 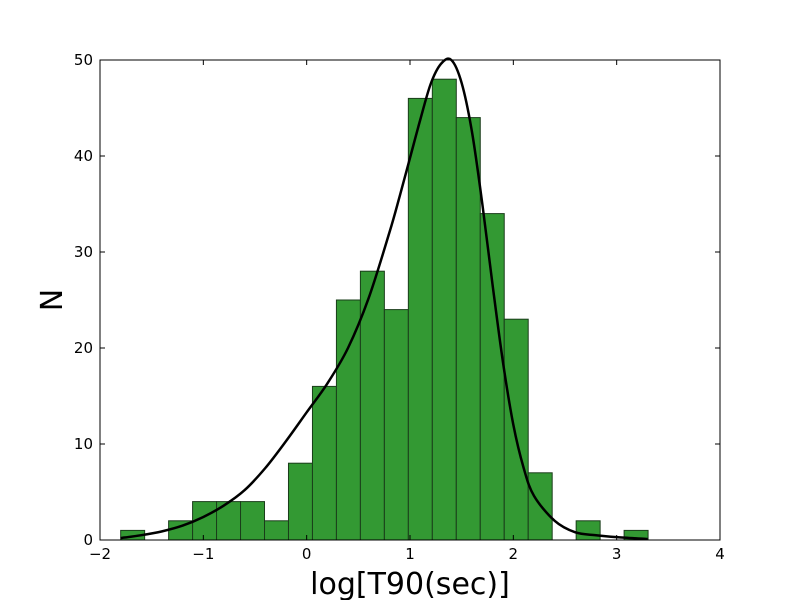 I want to click on y-tick-label: 30, so click(x=83, y=252).